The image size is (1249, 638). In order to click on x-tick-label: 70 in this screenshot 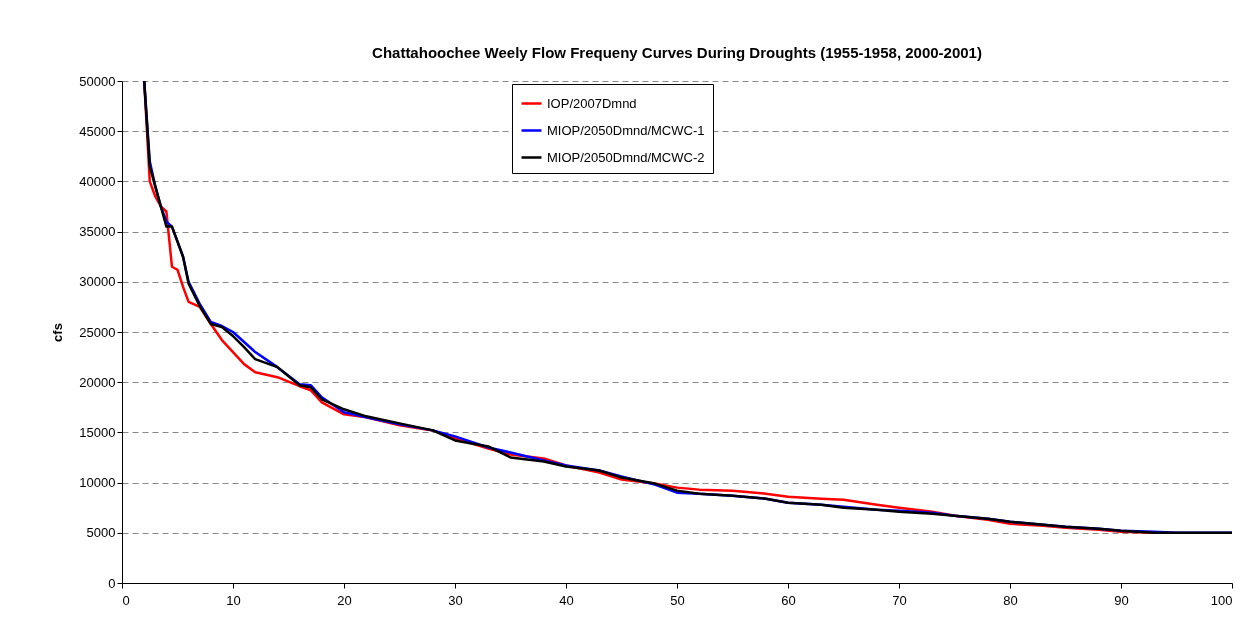, I will do `click(899, 600)`.